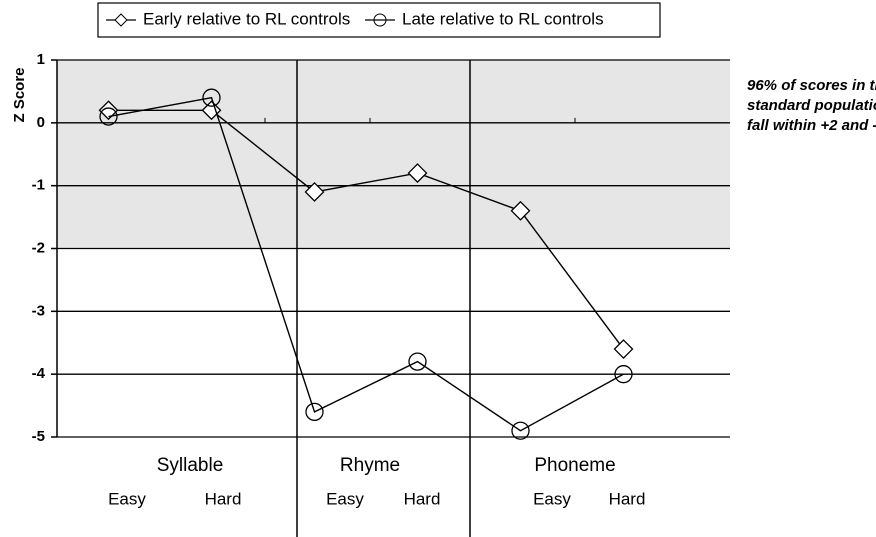 This screenshot has height=537, width=876. Describe the element at coordinates (39, 373) in the screenshot. I see `y-tick-label: -4` at that location.